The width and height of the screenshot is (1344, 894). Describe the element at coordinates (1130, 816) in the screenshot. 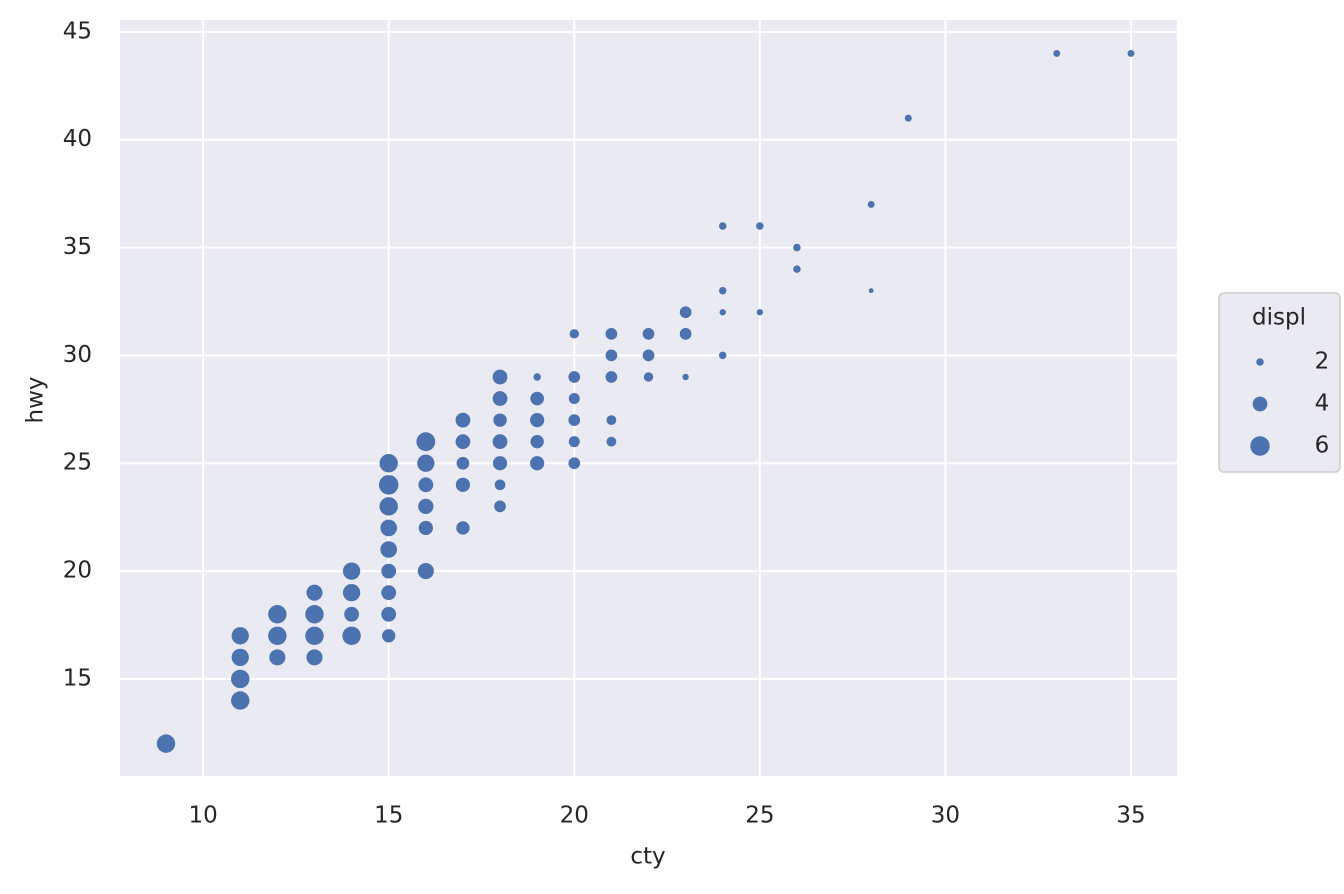

I see `x-tick-label: 35` at that location.